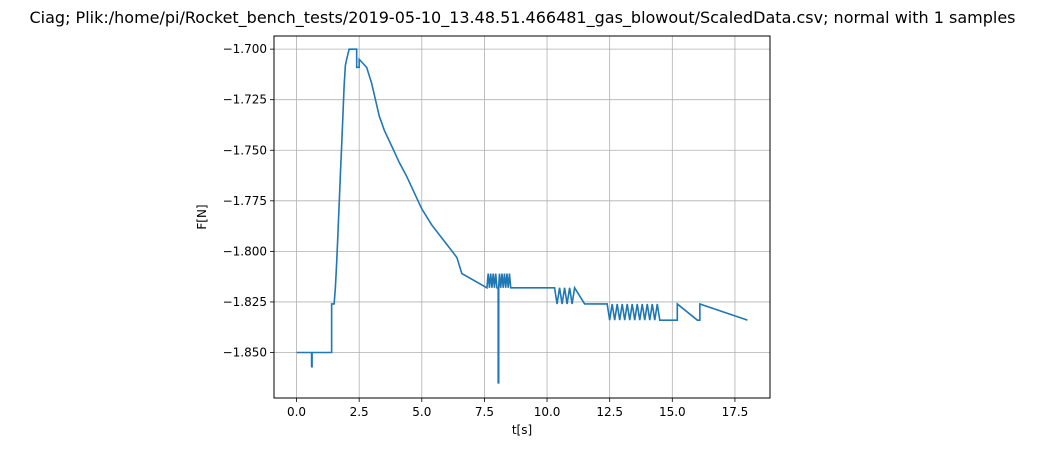 This screenshot has width=1045, height=455. What do you see at coordinates (245, 251) in the screenshot?
I see `y-tick-label: −1.800` at bounding box center [245, 251].